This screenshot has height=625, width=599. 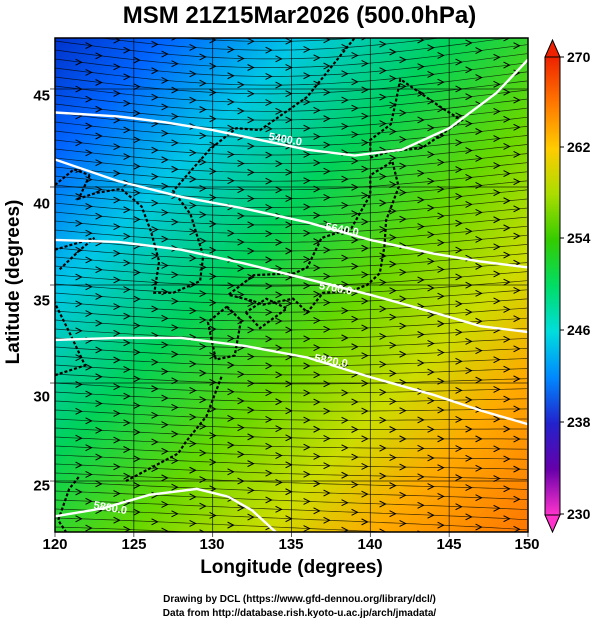 I want to click on contour-label: 5820.0, so click(x=330, y=362).